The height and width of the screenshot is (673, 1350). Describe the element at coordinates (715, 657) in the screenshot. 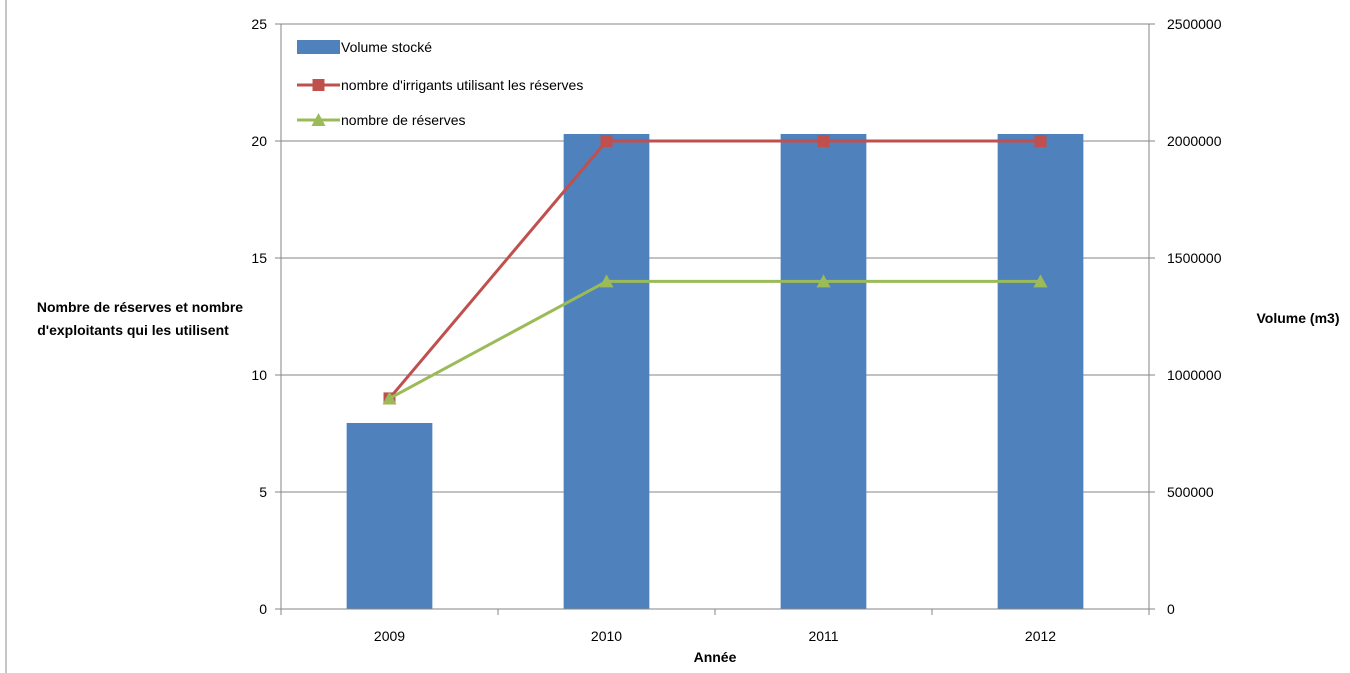

I see `x-axis-title: Année` at that location.